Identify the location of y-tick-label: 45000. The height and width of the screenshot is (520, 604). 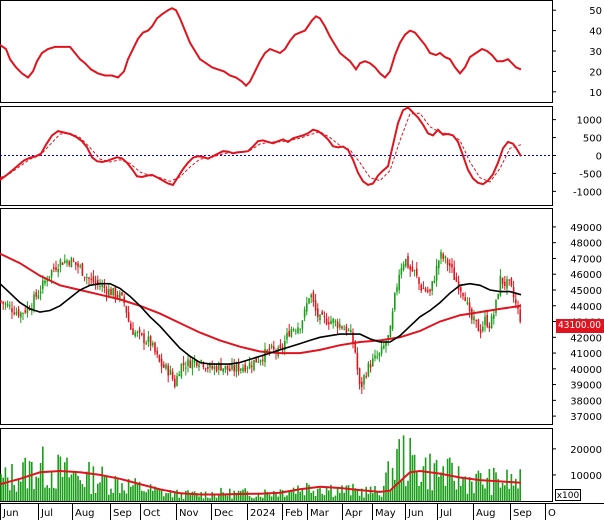
(586, 291).